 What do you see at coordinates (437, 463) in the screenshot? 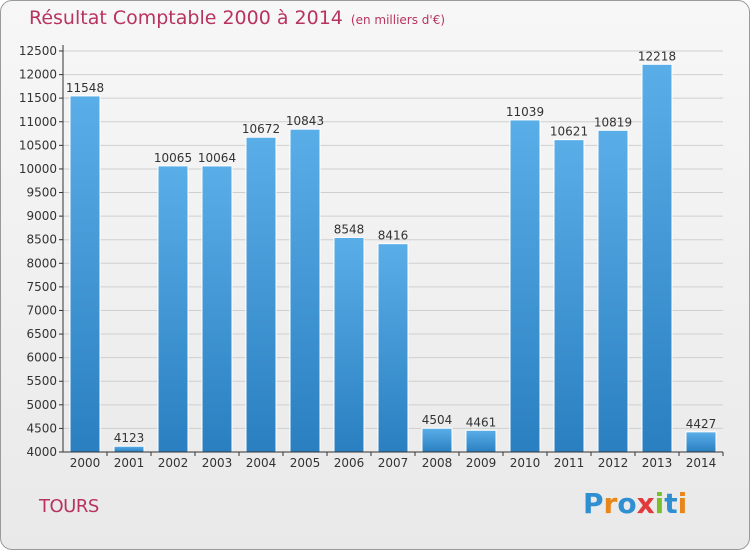
I see `x-tick-label: 2008` at bounding box center [437, 463].